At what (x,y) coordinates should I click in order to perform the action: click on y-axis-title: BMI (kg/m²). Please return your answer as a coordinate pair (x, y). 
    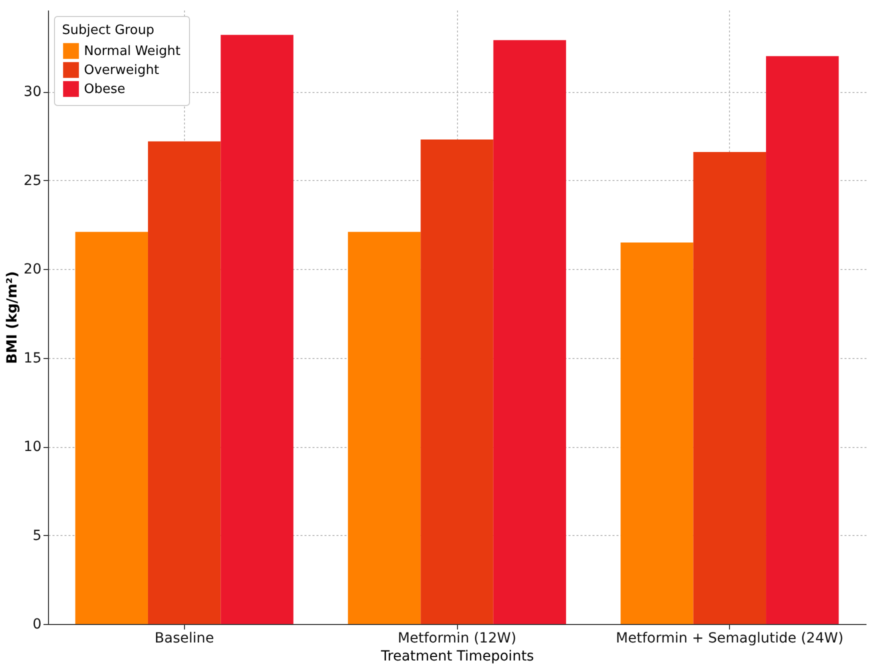
    Looking at the image, I should click on (12, 317).